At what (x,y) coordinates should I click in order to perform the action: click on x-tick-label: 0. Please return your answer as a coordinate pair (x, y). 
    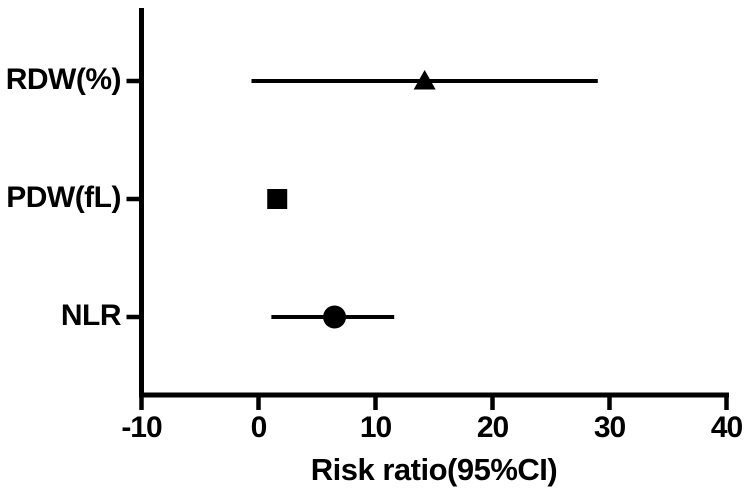
    Looking at the image, I should click on (259, 427).